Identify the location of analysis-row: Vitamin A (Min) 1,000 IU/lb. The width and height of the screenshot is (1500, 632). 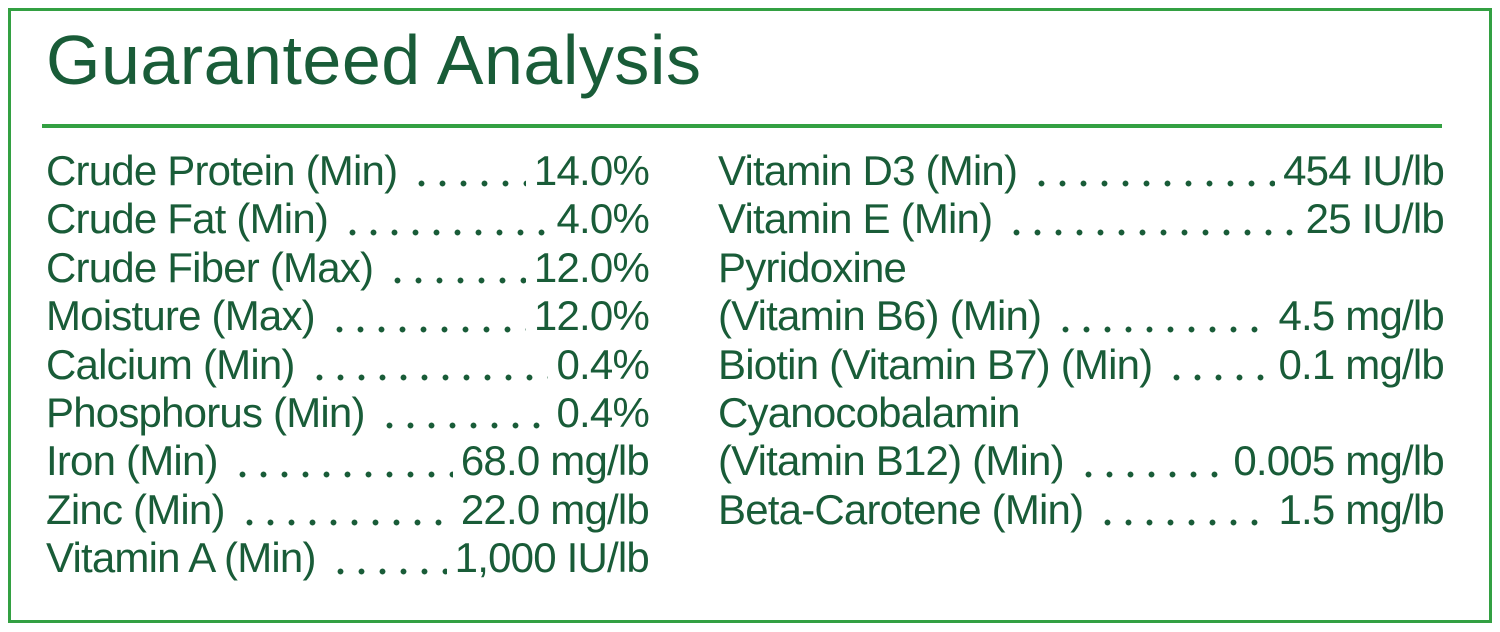
(348, 558).